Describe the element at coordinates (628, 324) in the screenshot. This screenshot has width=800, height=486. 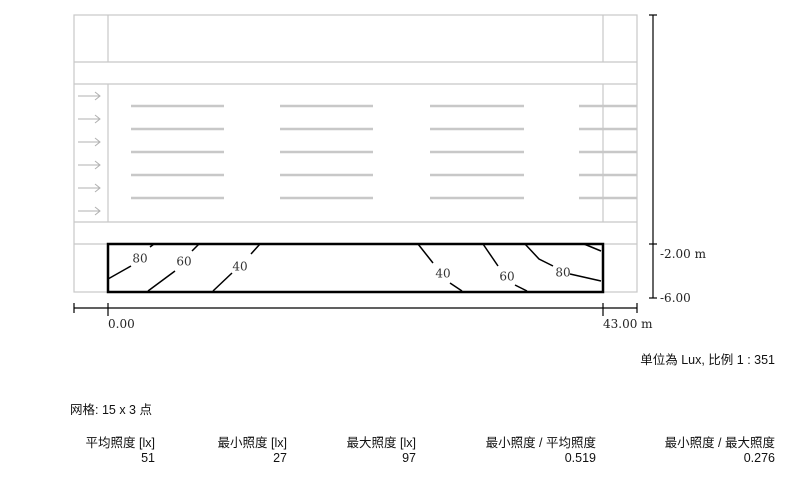
I see `x-label-end: 43.00 m` at that location.